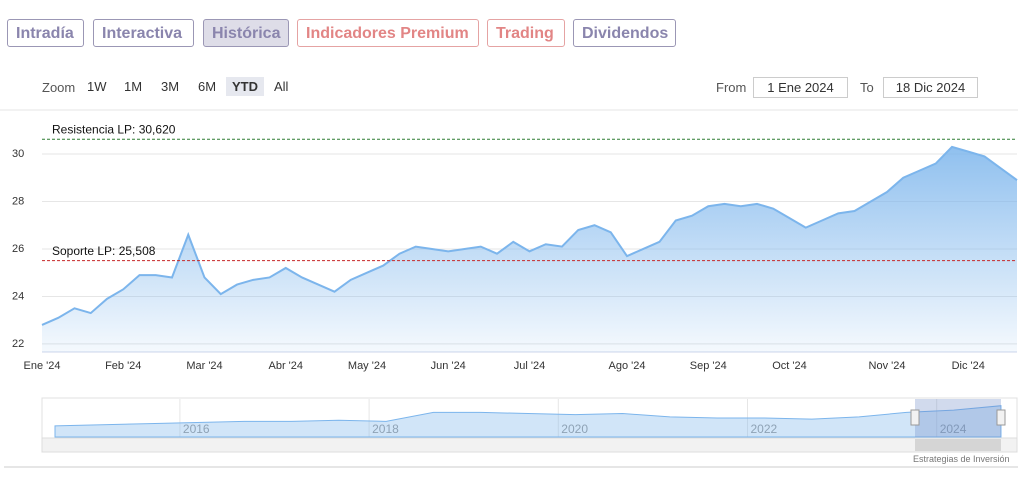  I want to click on zoom-button: 1W, so click(97, 86).